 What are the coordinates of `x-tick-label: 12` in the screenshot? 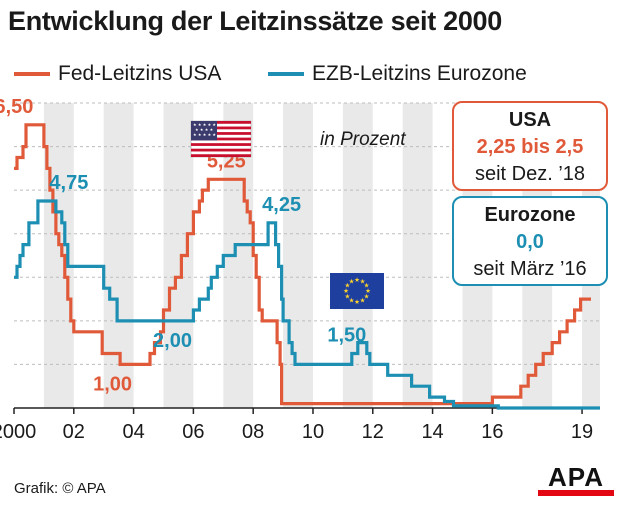 It's located at (373, 432).